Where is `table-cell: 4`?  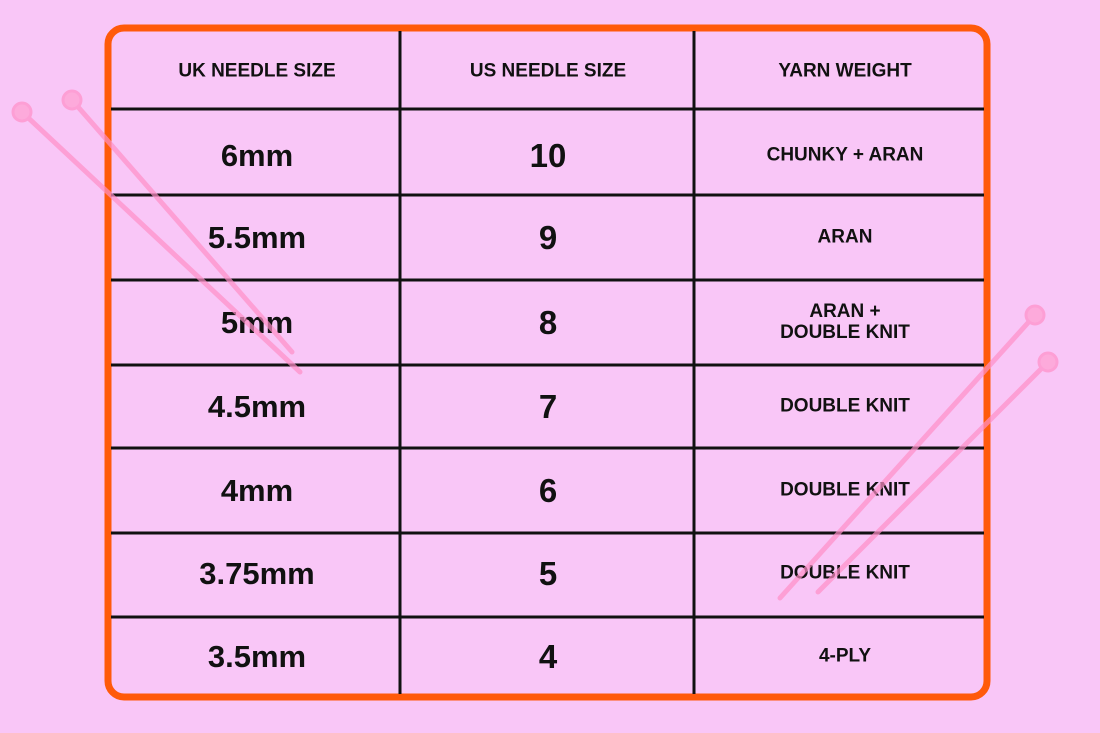 table-cell: 4 is located at coordinates (548, 656).